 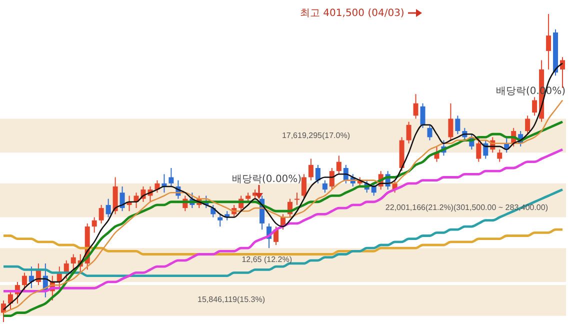 I want to click on band-label: 17,619,295(17.0%), so click(x=316, y=135).